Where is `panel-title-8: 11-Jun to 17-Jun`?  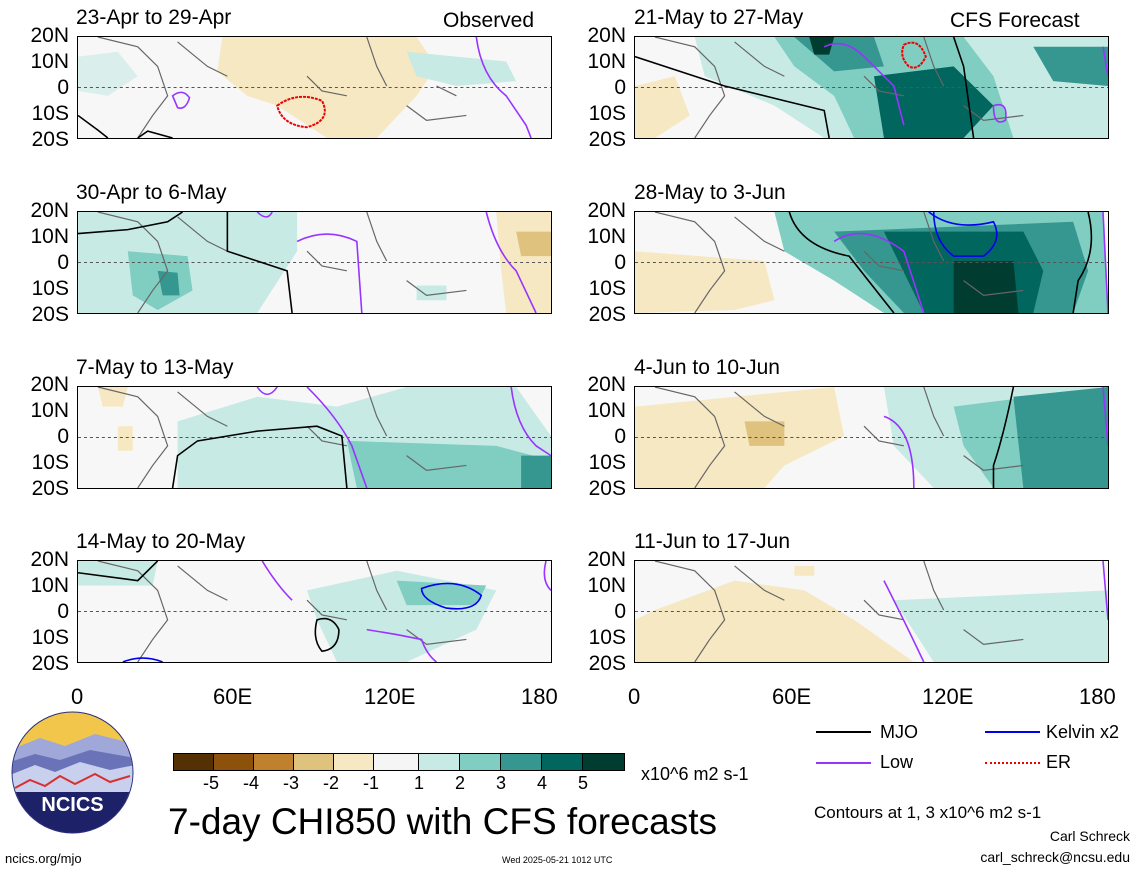 panel-title-8: 11-Jun to 17-Jun is located at coordinates (712, 541).